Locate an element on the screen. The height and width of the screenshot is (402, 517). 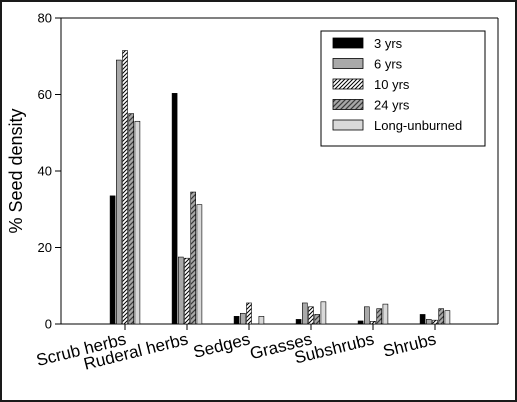
legend: 3 yrs 6 yrs 10 yrs 24 yrs Long-unburned is located at coordinates (403, 88).